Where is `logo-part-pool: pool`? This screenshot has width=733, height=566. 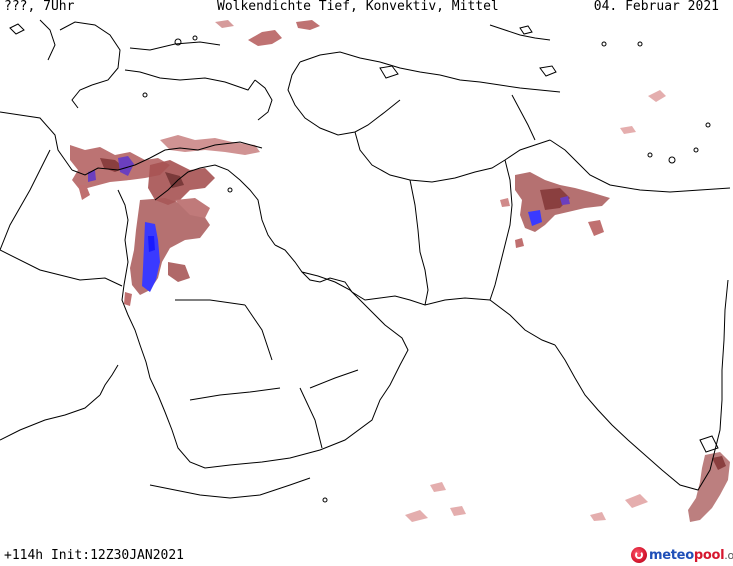 logo-part-pool: pool is located at coordinates (709, 555).